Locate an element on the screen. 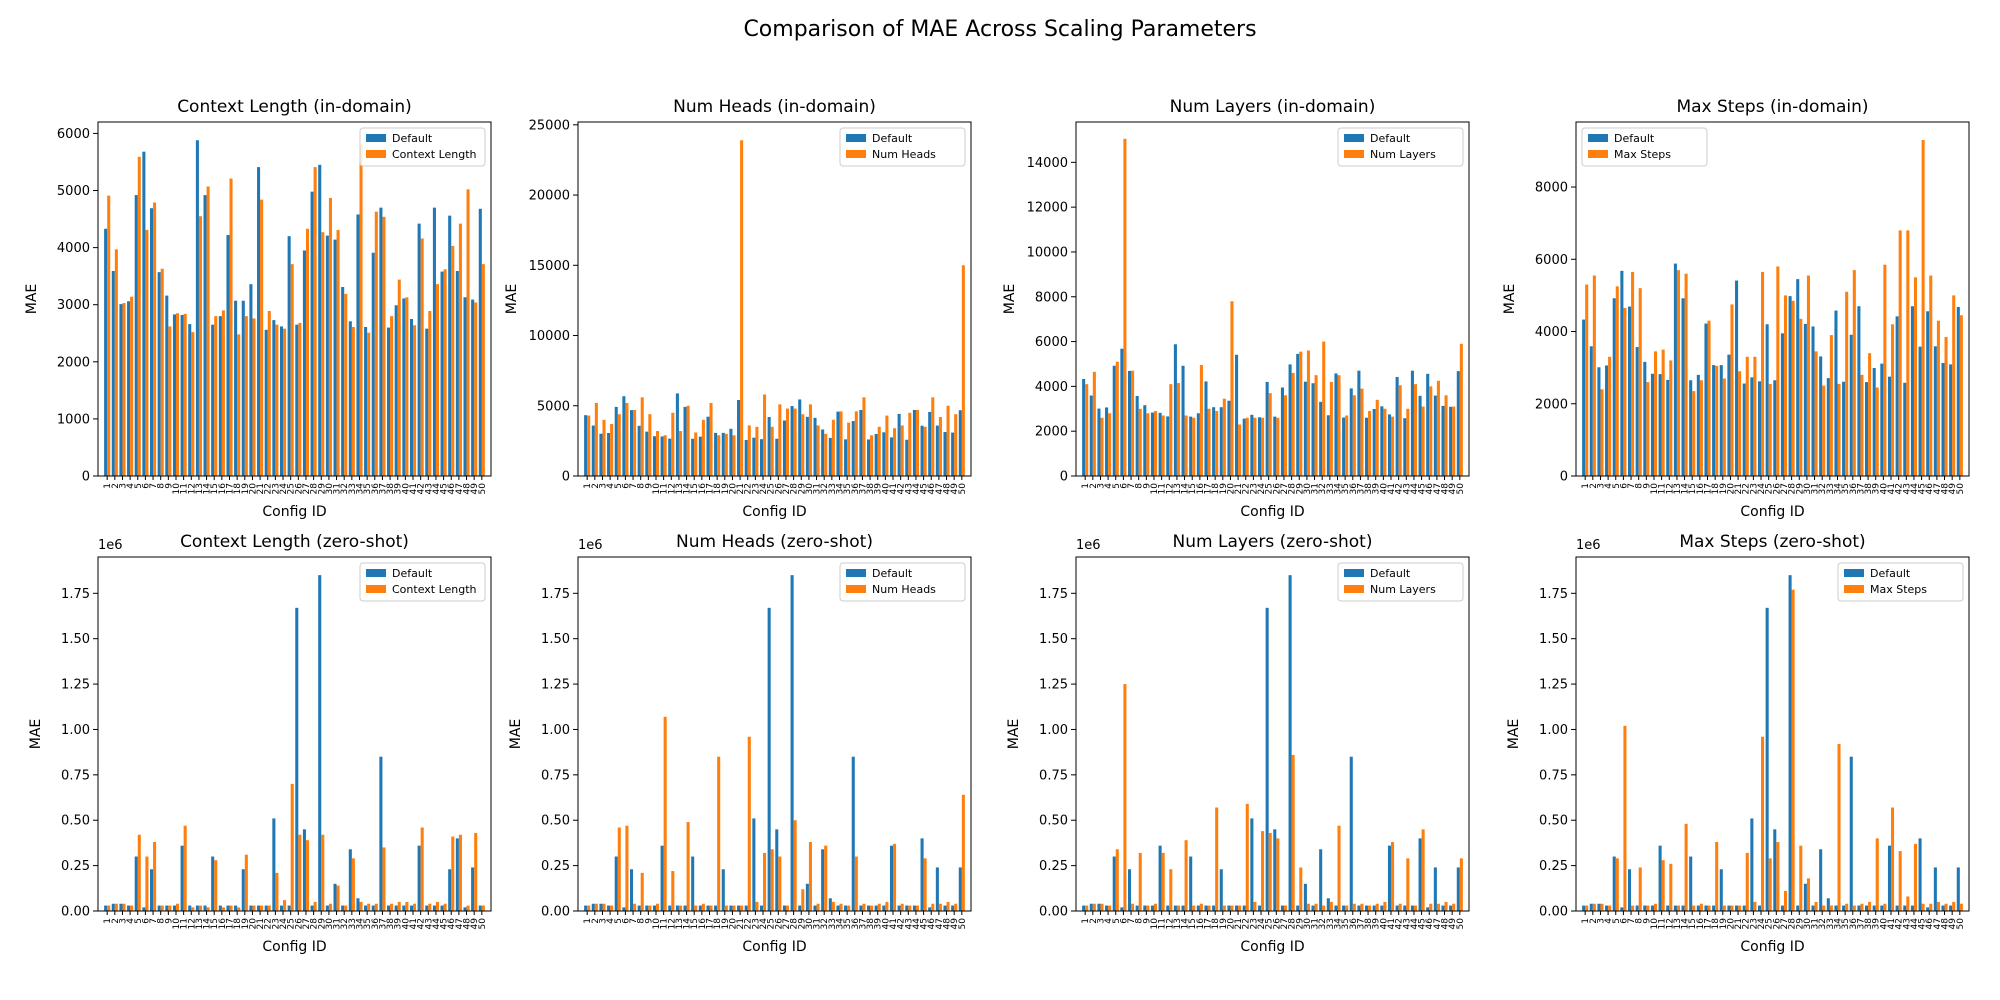 This screenshot has width=2000, height=1000. legend: Default Num Heads is located at coordinates (902, 582).